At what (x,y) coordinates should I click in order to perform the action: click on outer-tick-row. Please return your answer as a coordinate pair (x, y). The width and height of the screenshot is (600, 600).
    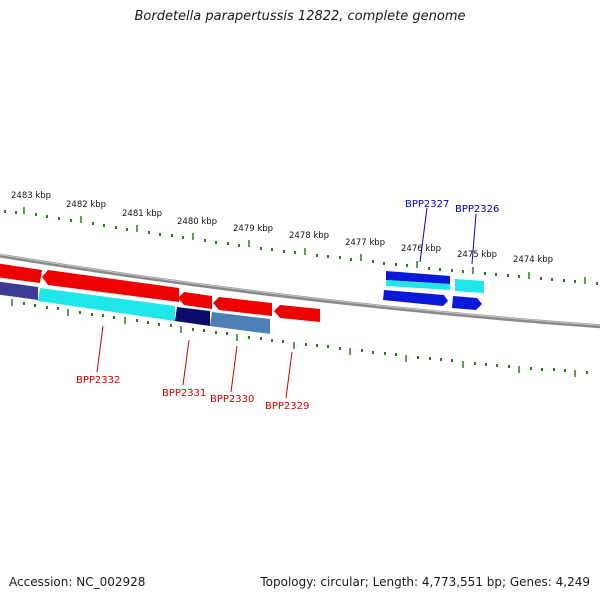
    Looking at the image, I should click on (301, 246).